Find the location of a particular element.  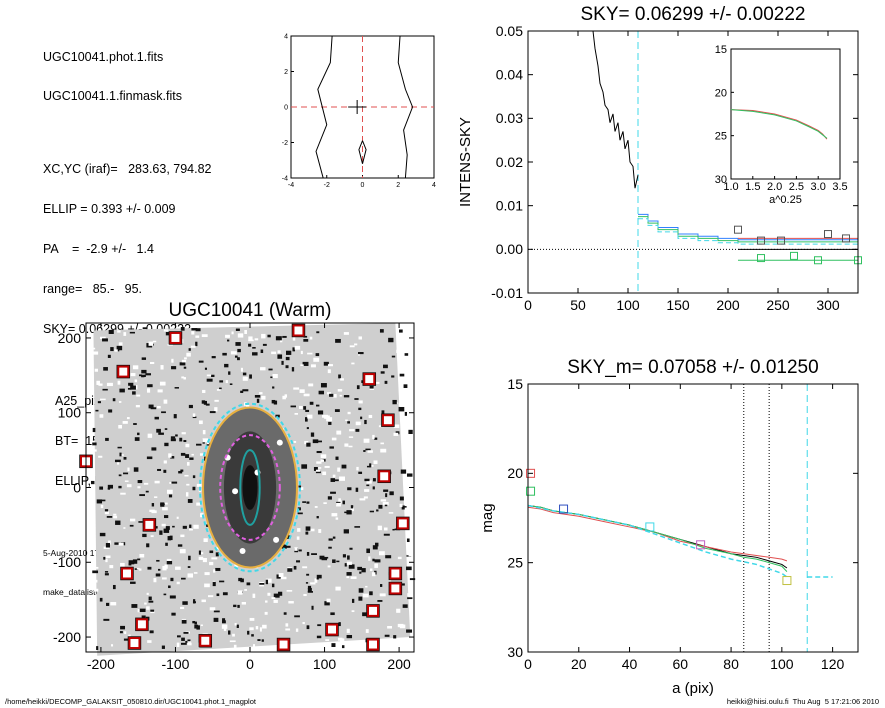

mag-marker is located at coordinates (701, 545).